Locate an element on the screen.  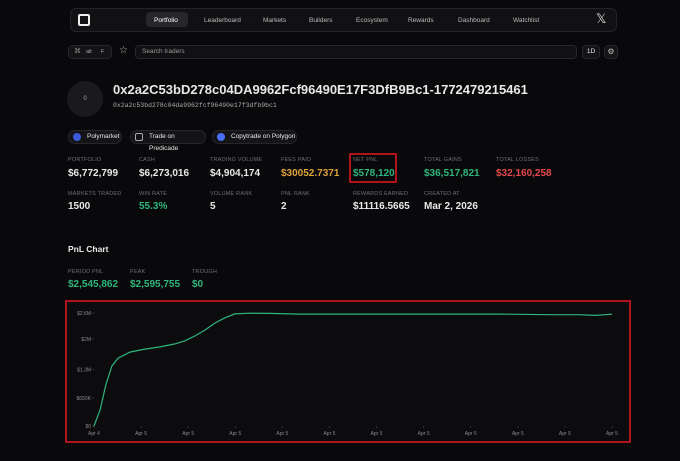
highlight-box is located at coordinates (373, 168).